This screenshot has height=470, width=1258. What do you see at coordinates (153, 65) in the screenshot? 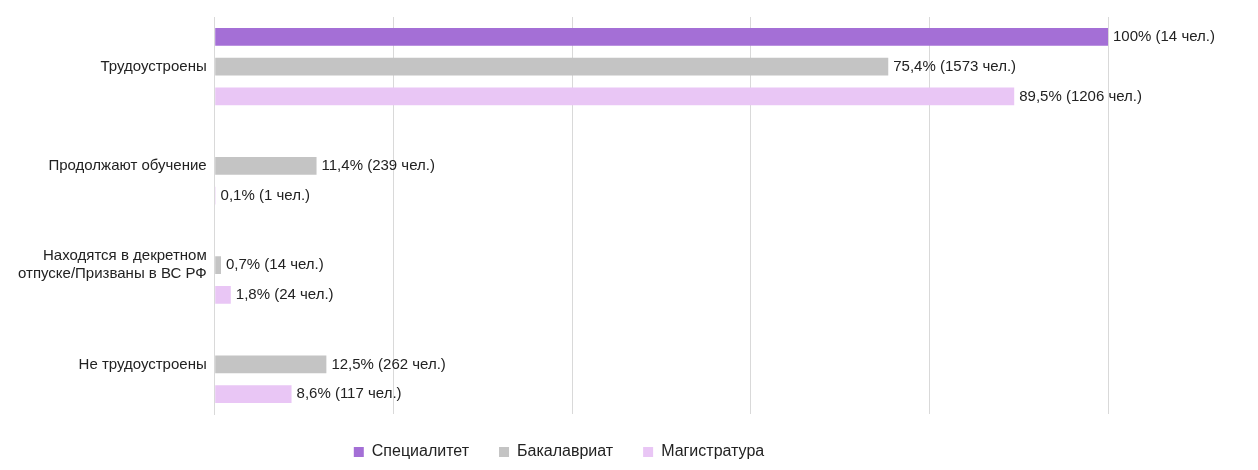
I see `y-tick-label: Трудоустроены` at bounding box center [153, 65].